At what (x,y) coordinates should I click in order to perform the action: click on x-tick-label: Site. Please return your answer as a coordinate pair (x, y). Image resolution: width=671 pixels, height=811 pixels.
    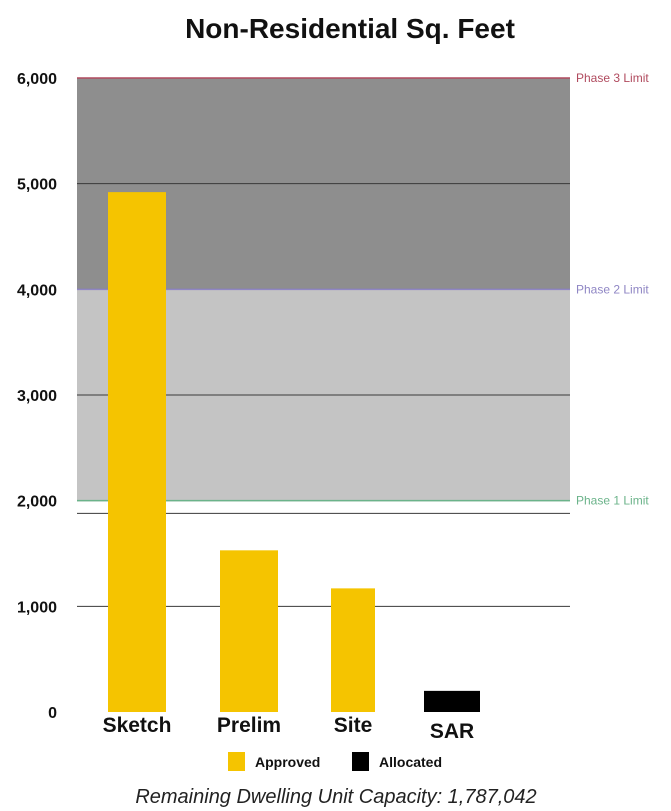
    Looking at the image, I should click on (353, 725).